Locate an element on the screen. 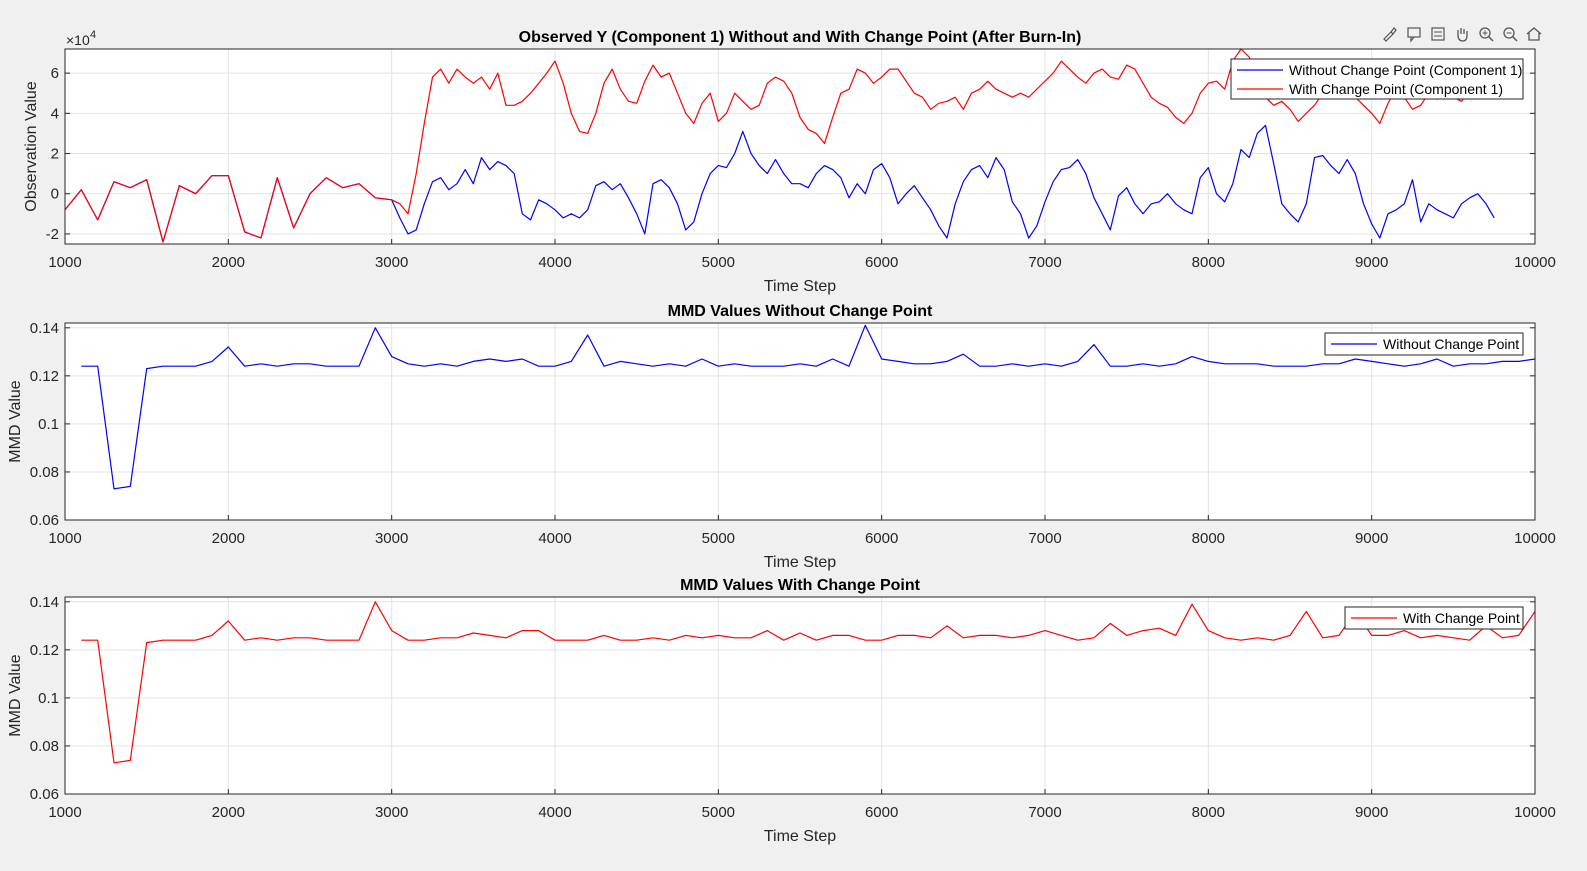 The width and height of the screenshot is (1587, 871). y-tick-label: 4 is located at coordinates (55, 113).